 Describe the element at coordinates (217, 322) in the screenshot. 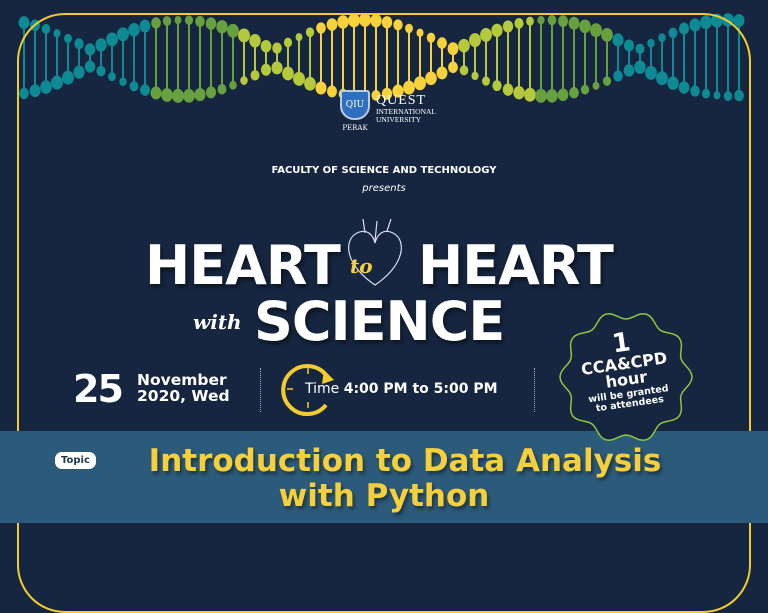

I see `headline-with: with` at that location.